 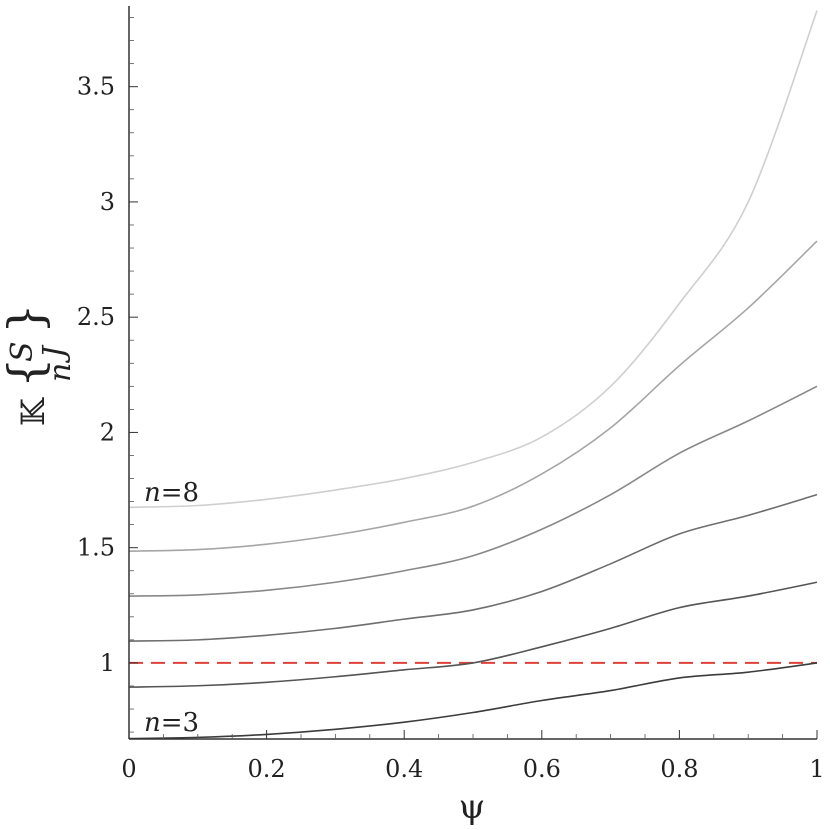 I want to click on x-tick-label: 0, so click(x=128, y=769).